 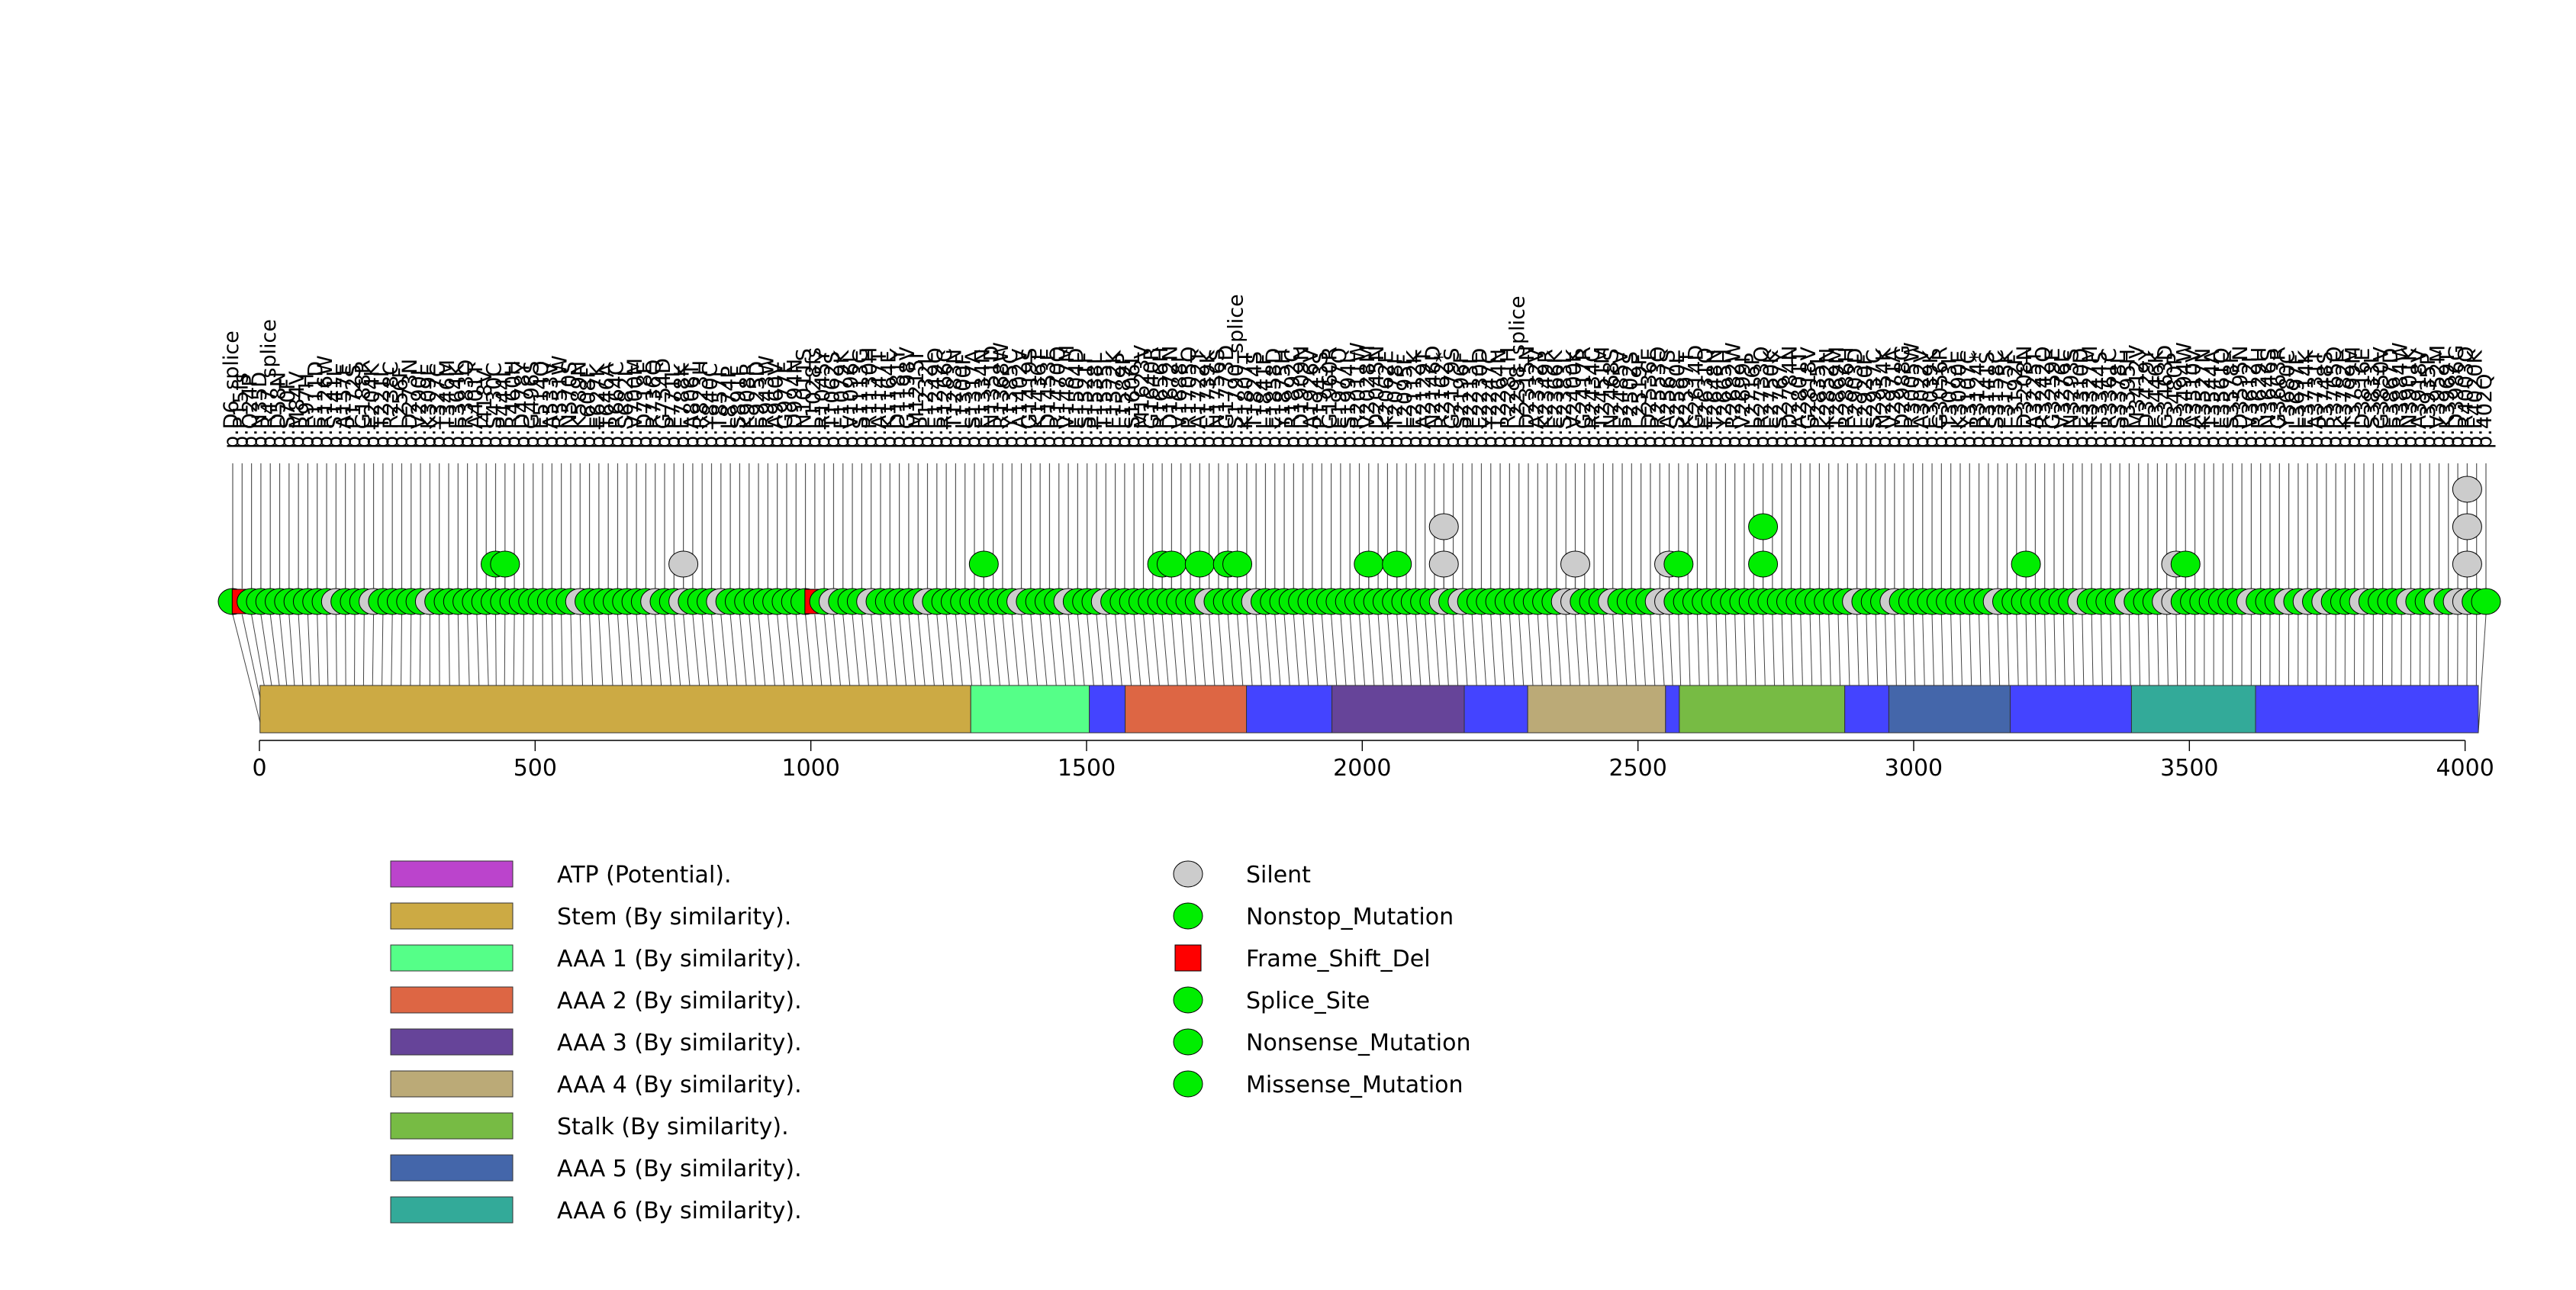 I want to click on mutation-label: p.N1756S, so click(x=1217, y=399).